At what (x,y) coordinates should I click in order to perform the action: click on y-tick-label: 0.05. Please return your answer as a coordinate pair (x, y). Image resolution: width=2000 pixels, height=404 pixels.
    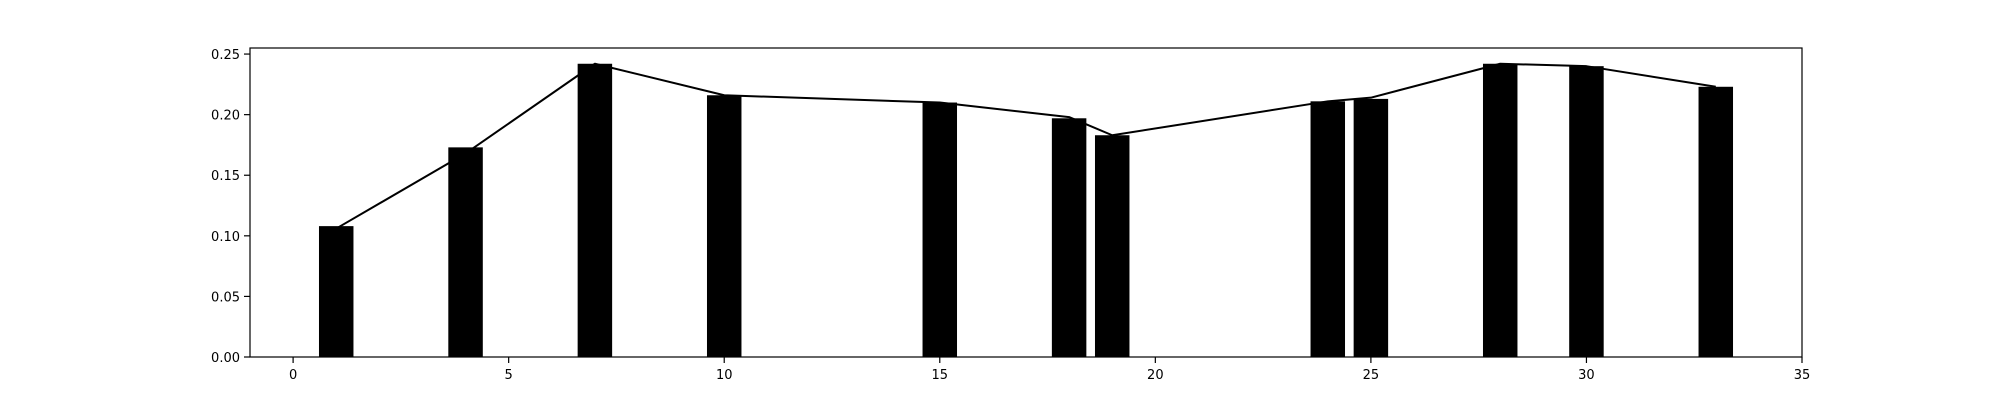
    Looking at the image, I should click on (225, 297).